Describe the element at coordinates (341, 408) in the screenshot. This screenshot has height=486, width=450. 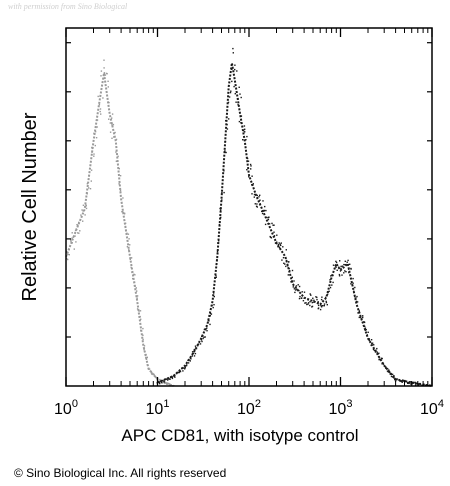
I see `x-tick-label-3: 103` at that location.